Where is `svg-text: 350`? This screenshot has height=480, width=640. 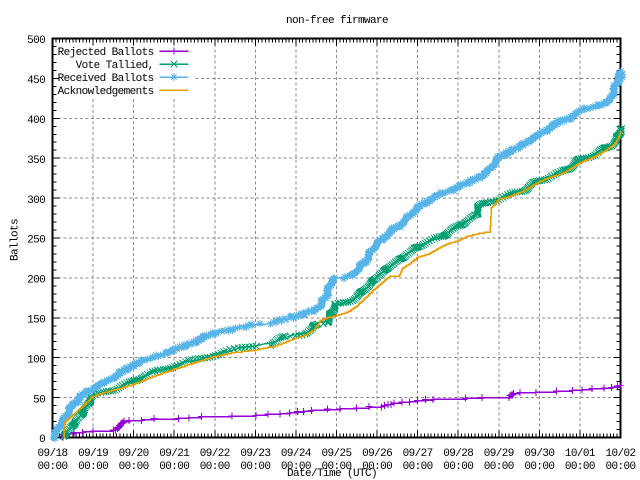 svg-text: 350 is located at coordinates (36, 161).